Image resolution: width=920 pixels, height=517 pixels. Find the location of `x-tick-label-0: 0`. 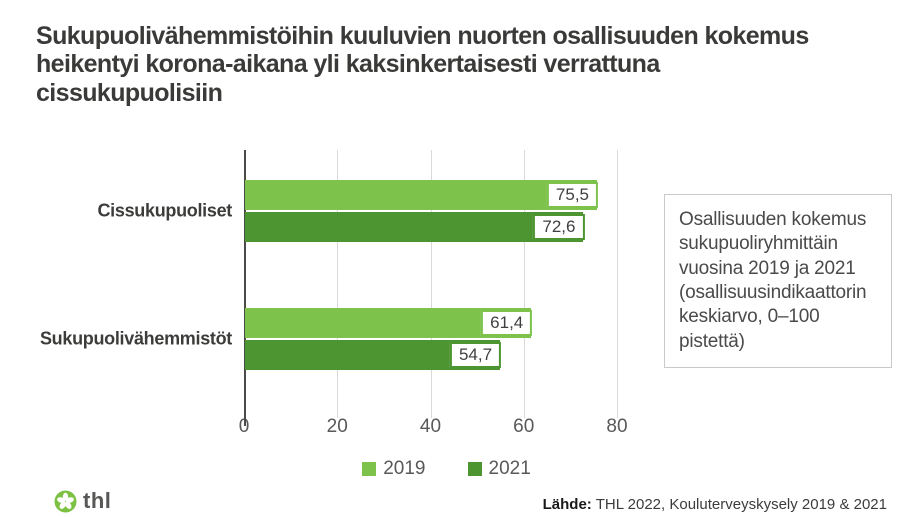

x-tick-label-0: 0 is located at coordinates (244, 426).